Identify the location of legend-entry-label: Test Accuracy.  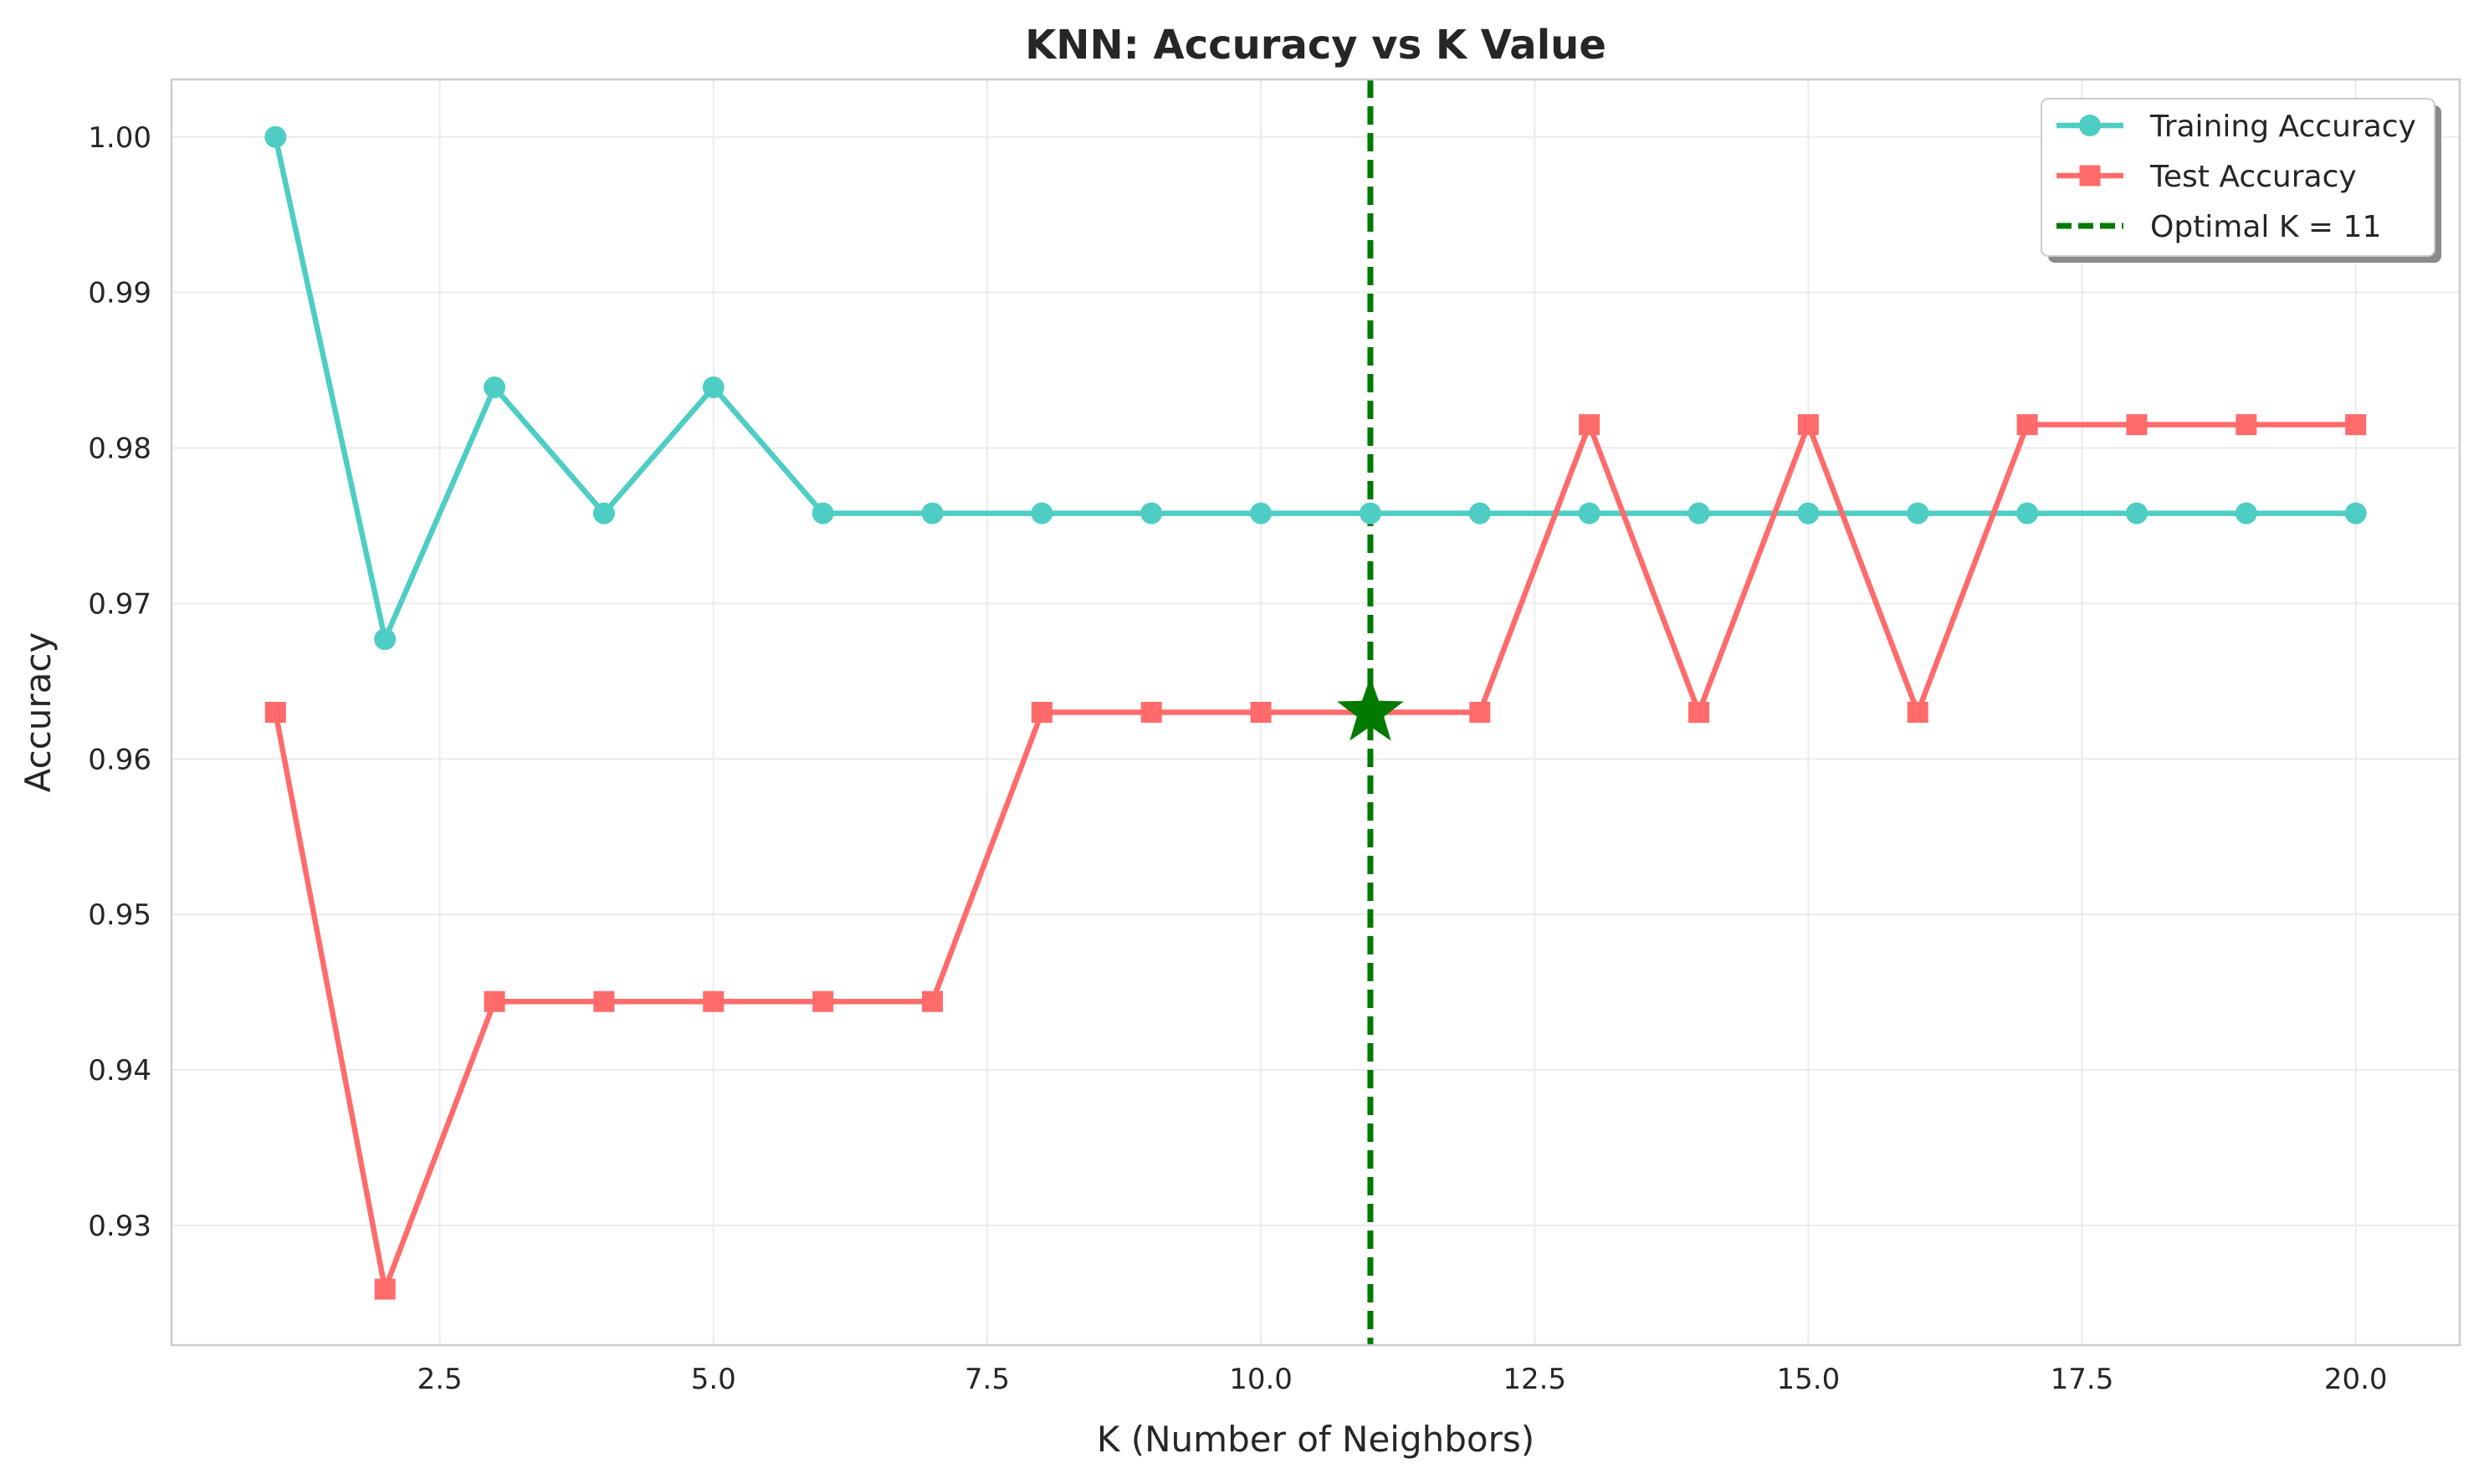
(2253, 177).